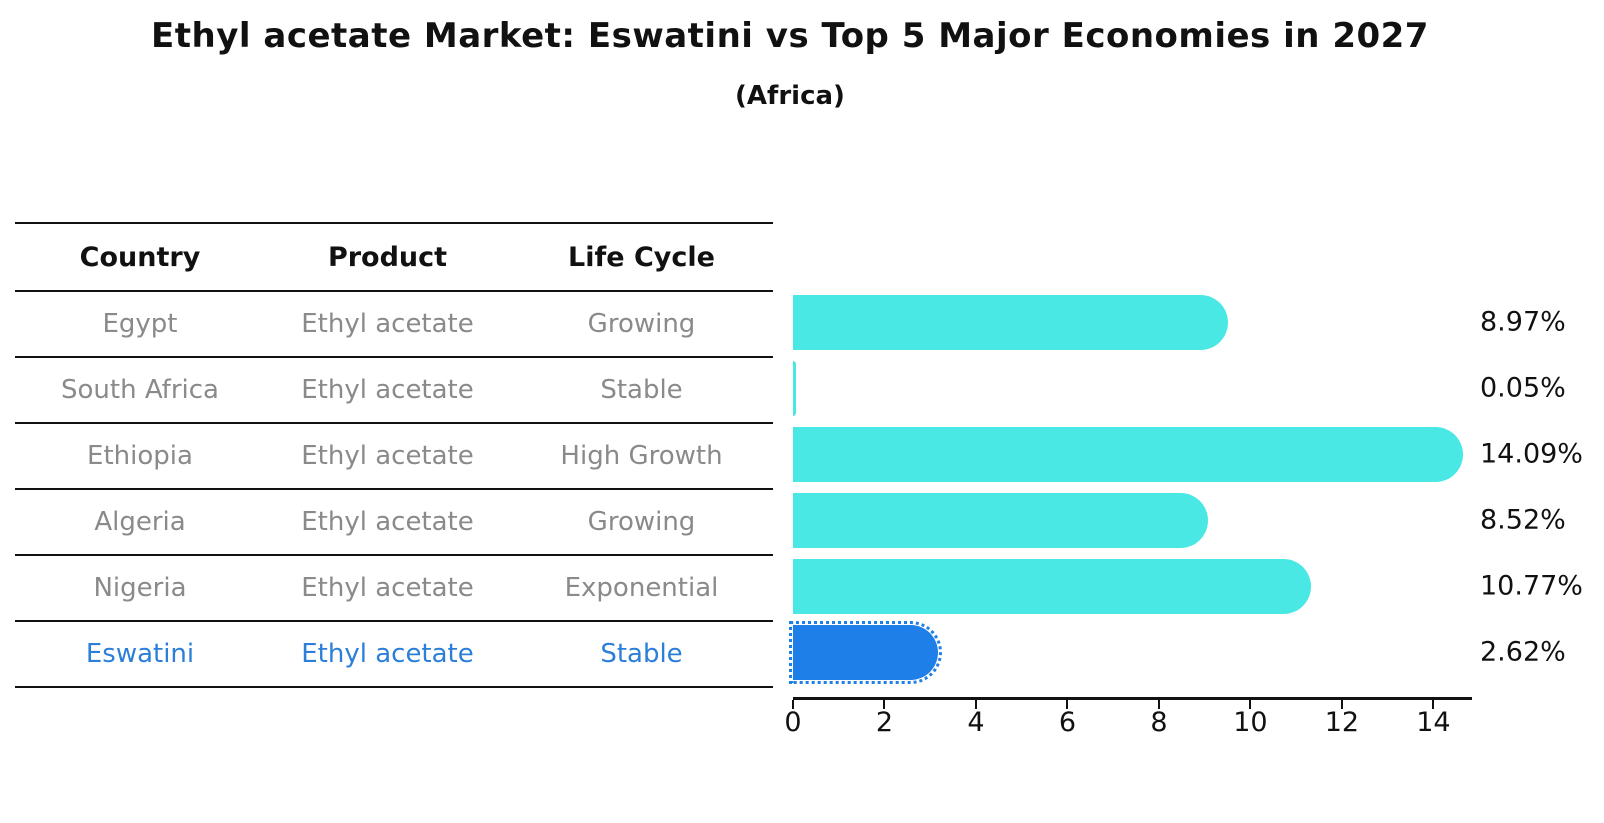 This screenshot has width=1604, height=823. Describe the element at coordinates (140, 257) in the screenshot. I see `column-header-country: Country` at that location.